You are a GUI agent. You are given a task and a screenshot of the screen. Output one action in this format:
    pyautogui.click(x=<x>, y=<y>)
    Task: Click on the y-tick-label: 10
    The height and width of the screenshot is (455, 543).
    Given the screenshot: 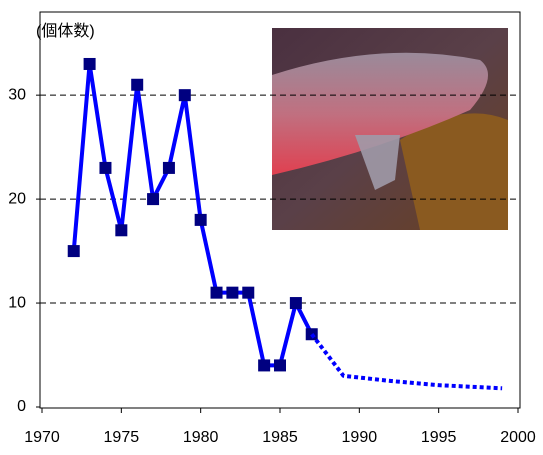 What is the action you would take?
    pyautogui.click(x=17, y=302)
    